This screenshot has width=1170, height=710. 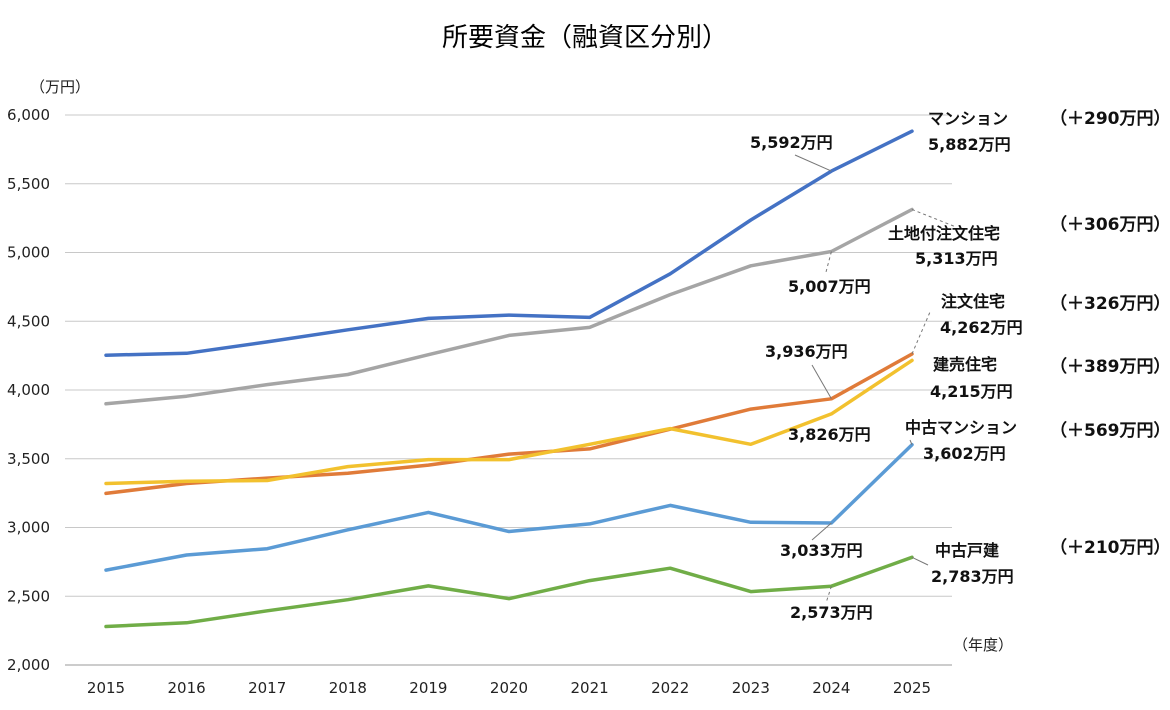 What do you see at coordinates (60, 87) in the screenshot?
I see `y-axis-unit: （万円）` at bounding box center [60, 87].